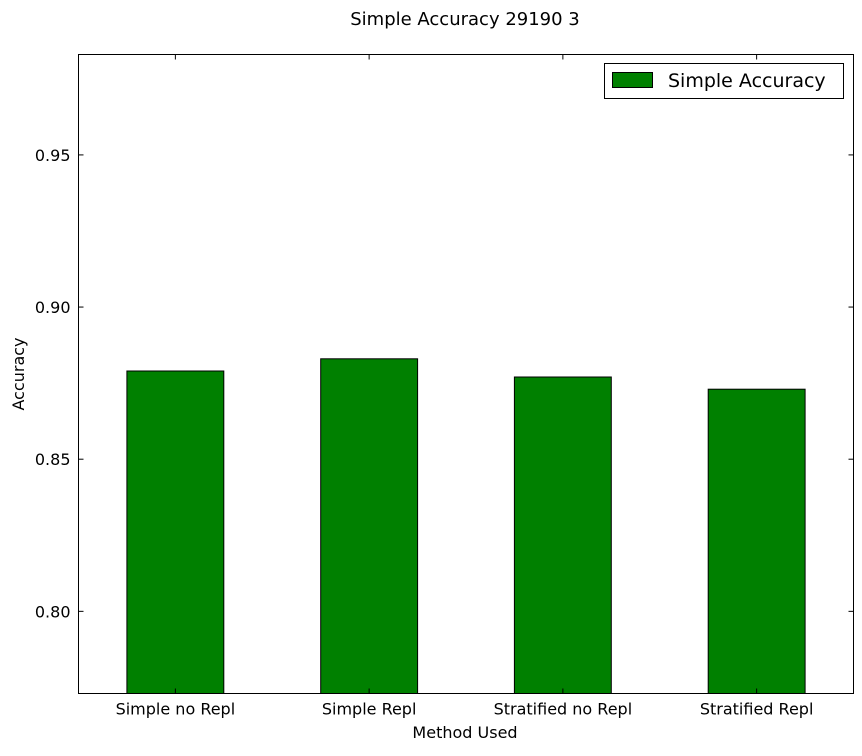 The image size is (862, 756). Describe the element at coordinates (369, 526) in the screenshot. I see `bar-simple-repl` at that location.